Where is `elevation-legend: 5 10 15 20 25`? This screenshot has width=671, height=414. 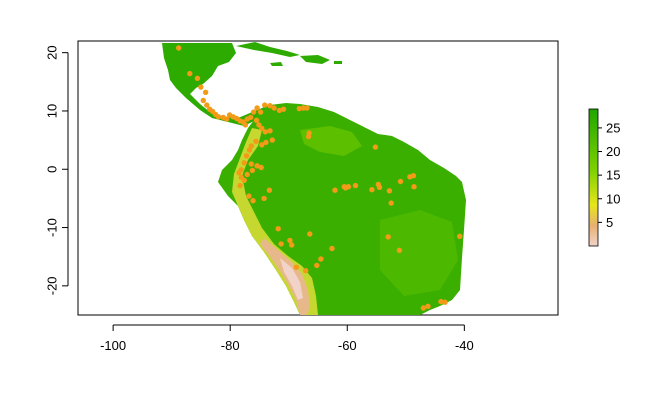 elevation-legend: 5 10 15 20 25 is located at coordinates (604, 177).